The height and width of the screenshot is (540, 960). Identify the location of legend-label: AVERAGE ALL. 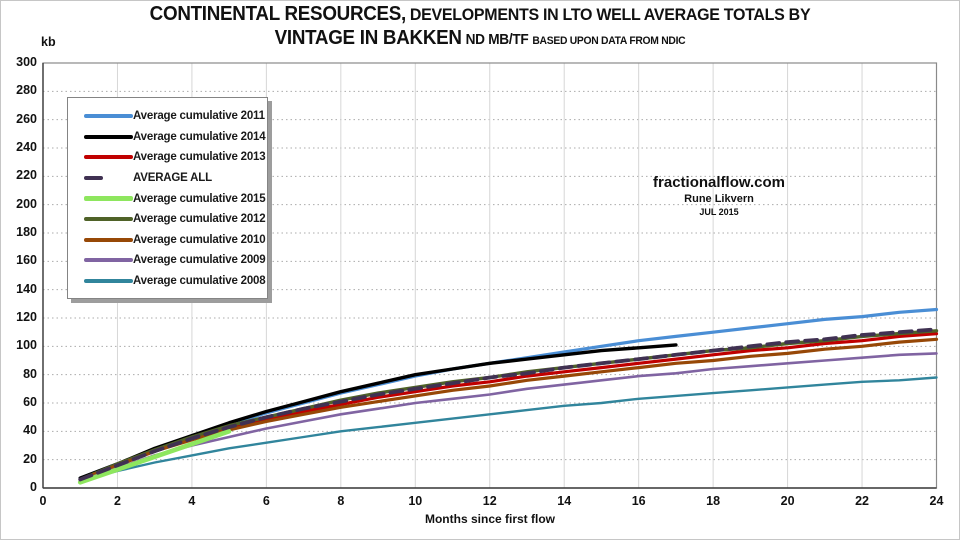
(172, 178).